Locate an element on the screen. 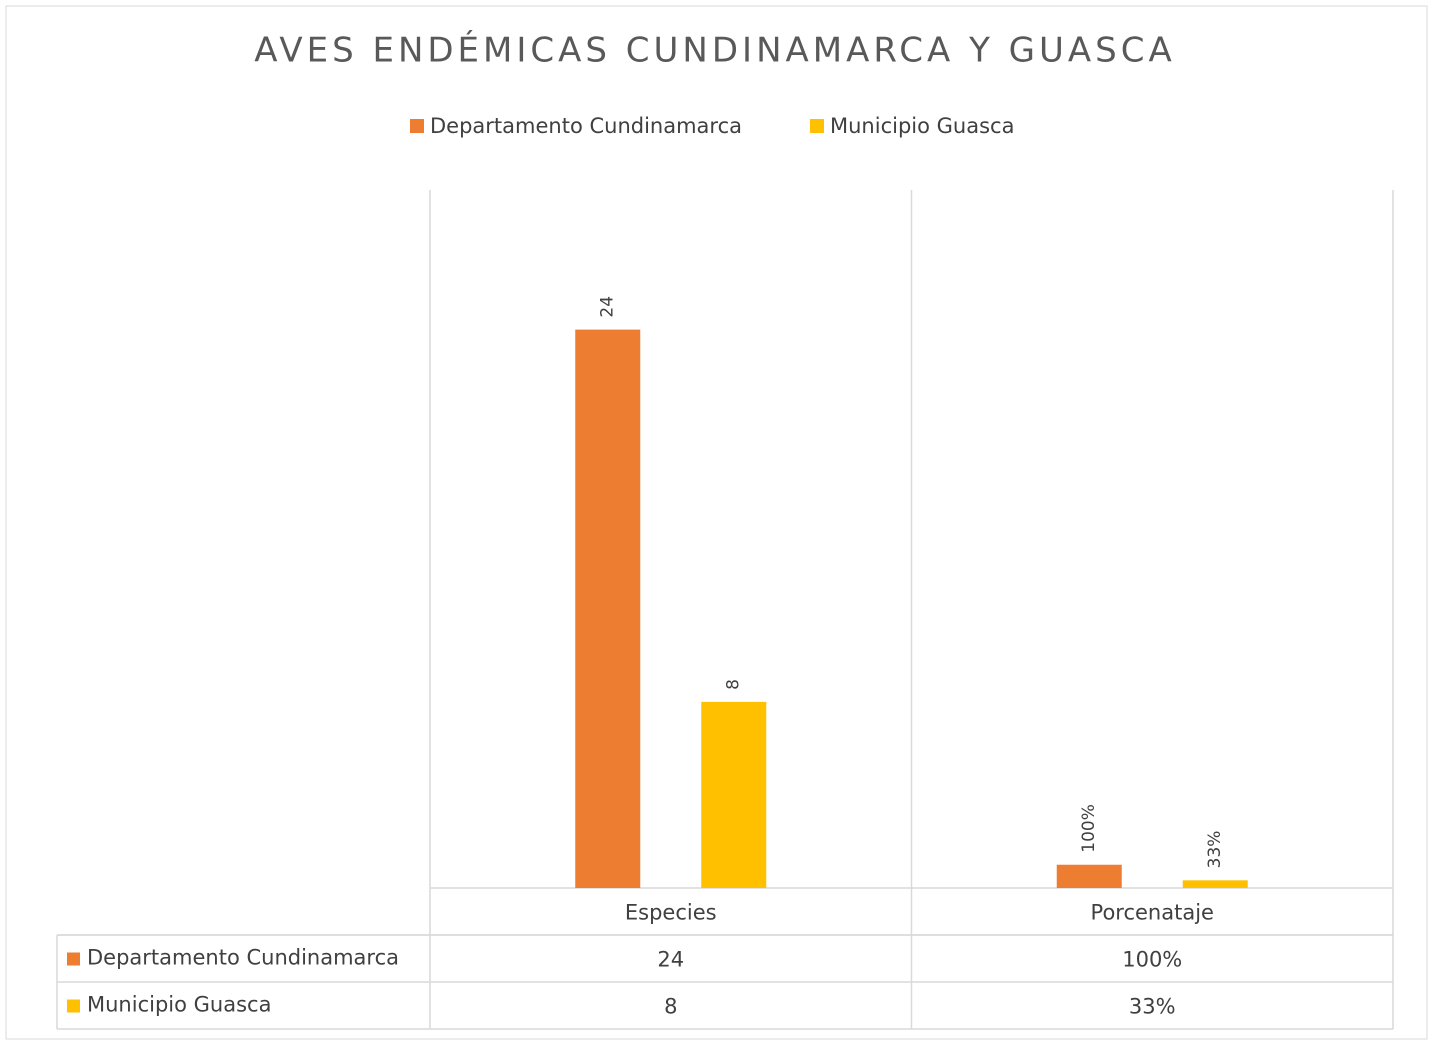 The width and height of the screenshot is (1433, 1045). table-row-label: Municipio Guasca is located at coordinates (179, 1005).